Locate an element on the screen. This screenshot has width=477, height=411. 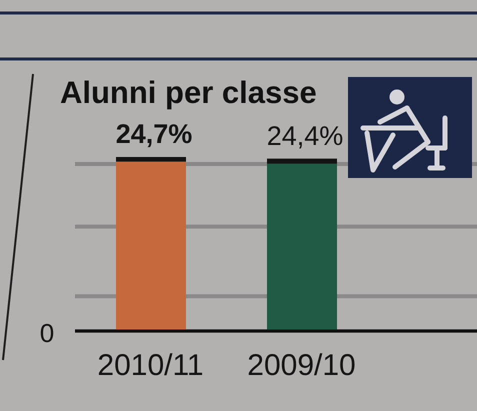
data-label: 24,4% is located at coordinates (305, 136).